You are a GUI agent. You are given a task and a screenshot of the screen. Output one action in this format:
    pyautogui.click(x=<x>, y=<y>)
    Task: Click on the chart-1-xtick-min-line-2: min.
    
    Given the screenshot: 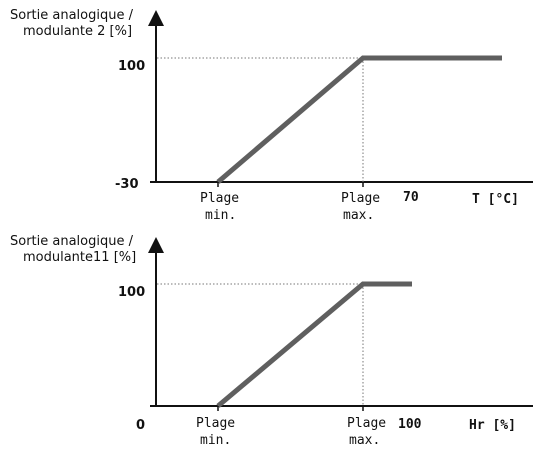 What is the action you would take?
    pyautogui.click(x=220, y=215)
    